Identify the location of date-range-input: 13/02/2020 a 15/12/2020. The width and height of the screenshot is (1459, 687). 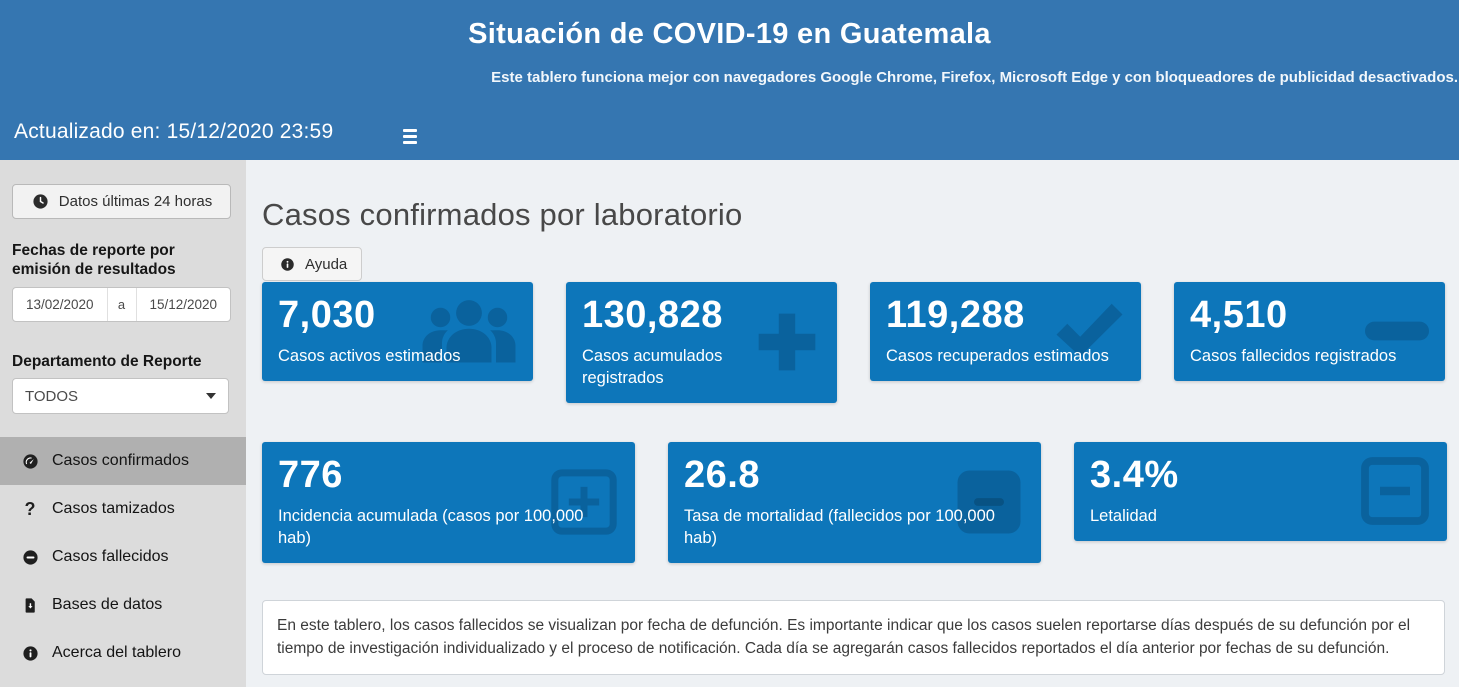
(121, 304).